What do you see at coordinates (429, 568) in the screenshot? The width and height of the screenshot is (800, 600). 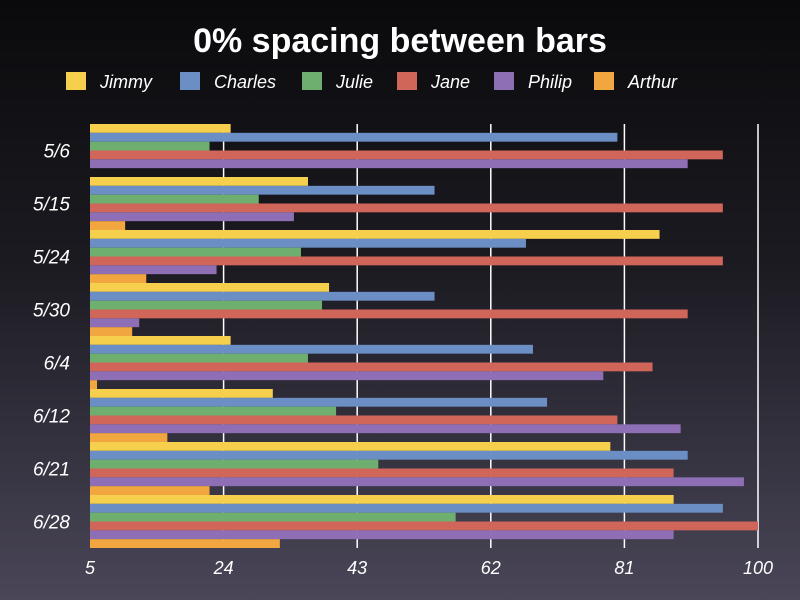 I see `x-tick-labels: 5 24 43 62 81 100` at bounding box center [429, 568].